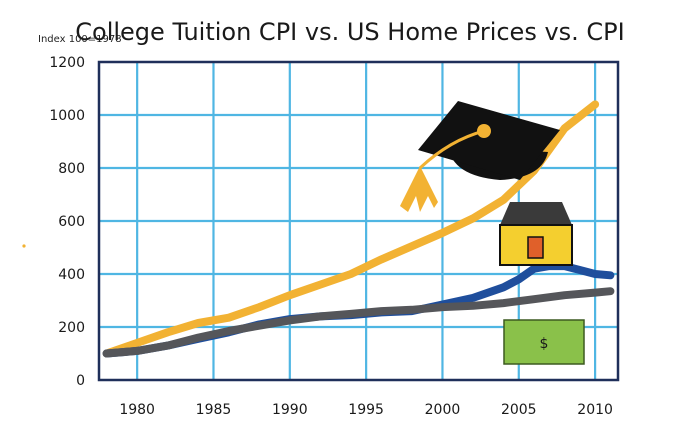 The height and width of the screenshot is (442, 700). Describe the element at coordinates (595, 410) in the screenshot. I see `x-tick-label: 2010` at that location.